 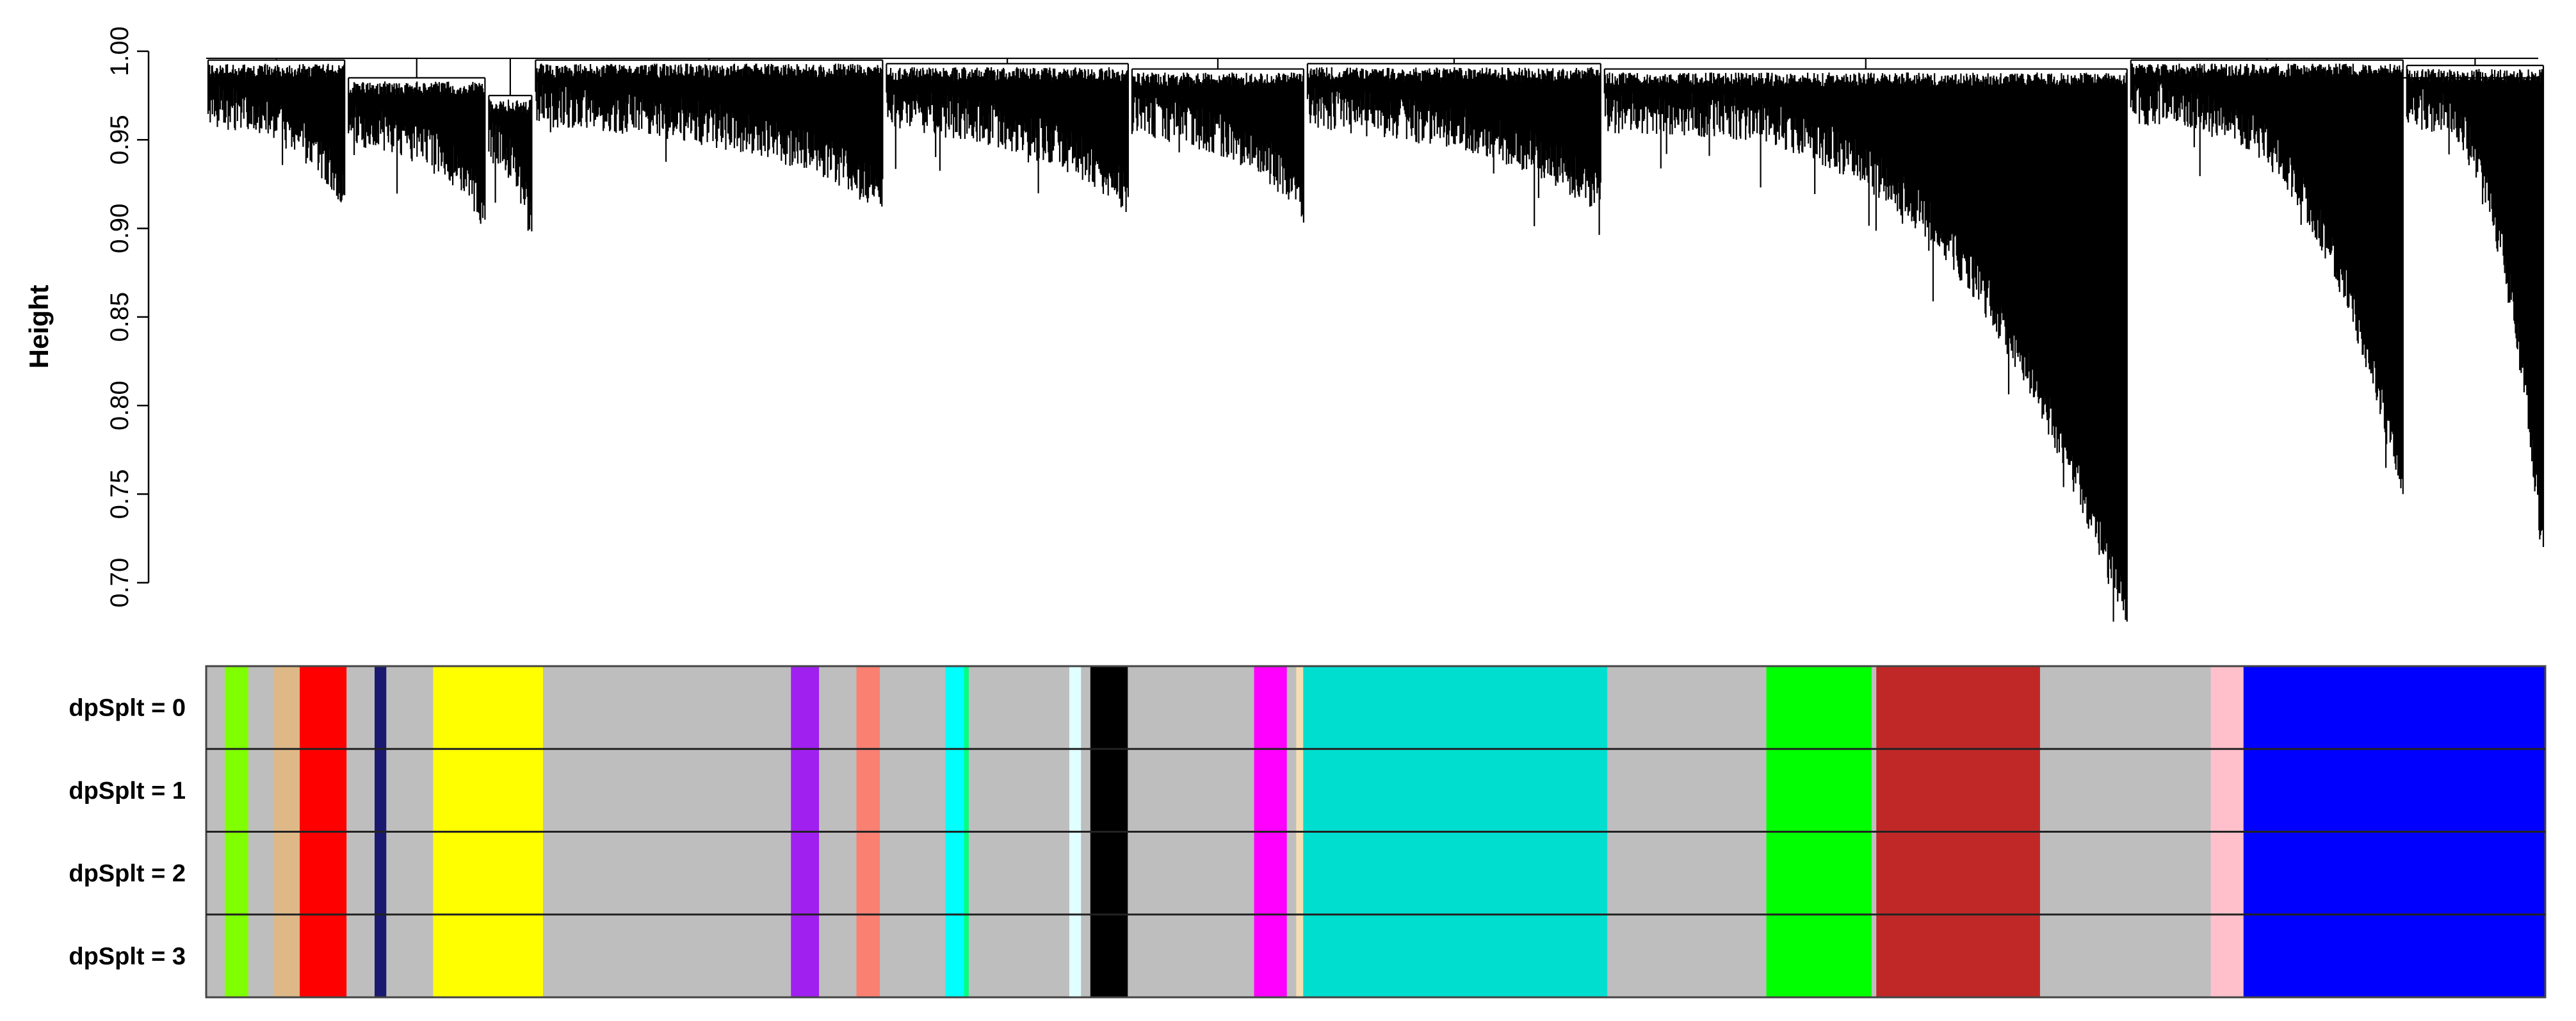 I want to click on color-row-label: dpSplt = 0, so click(x=127, y=708).